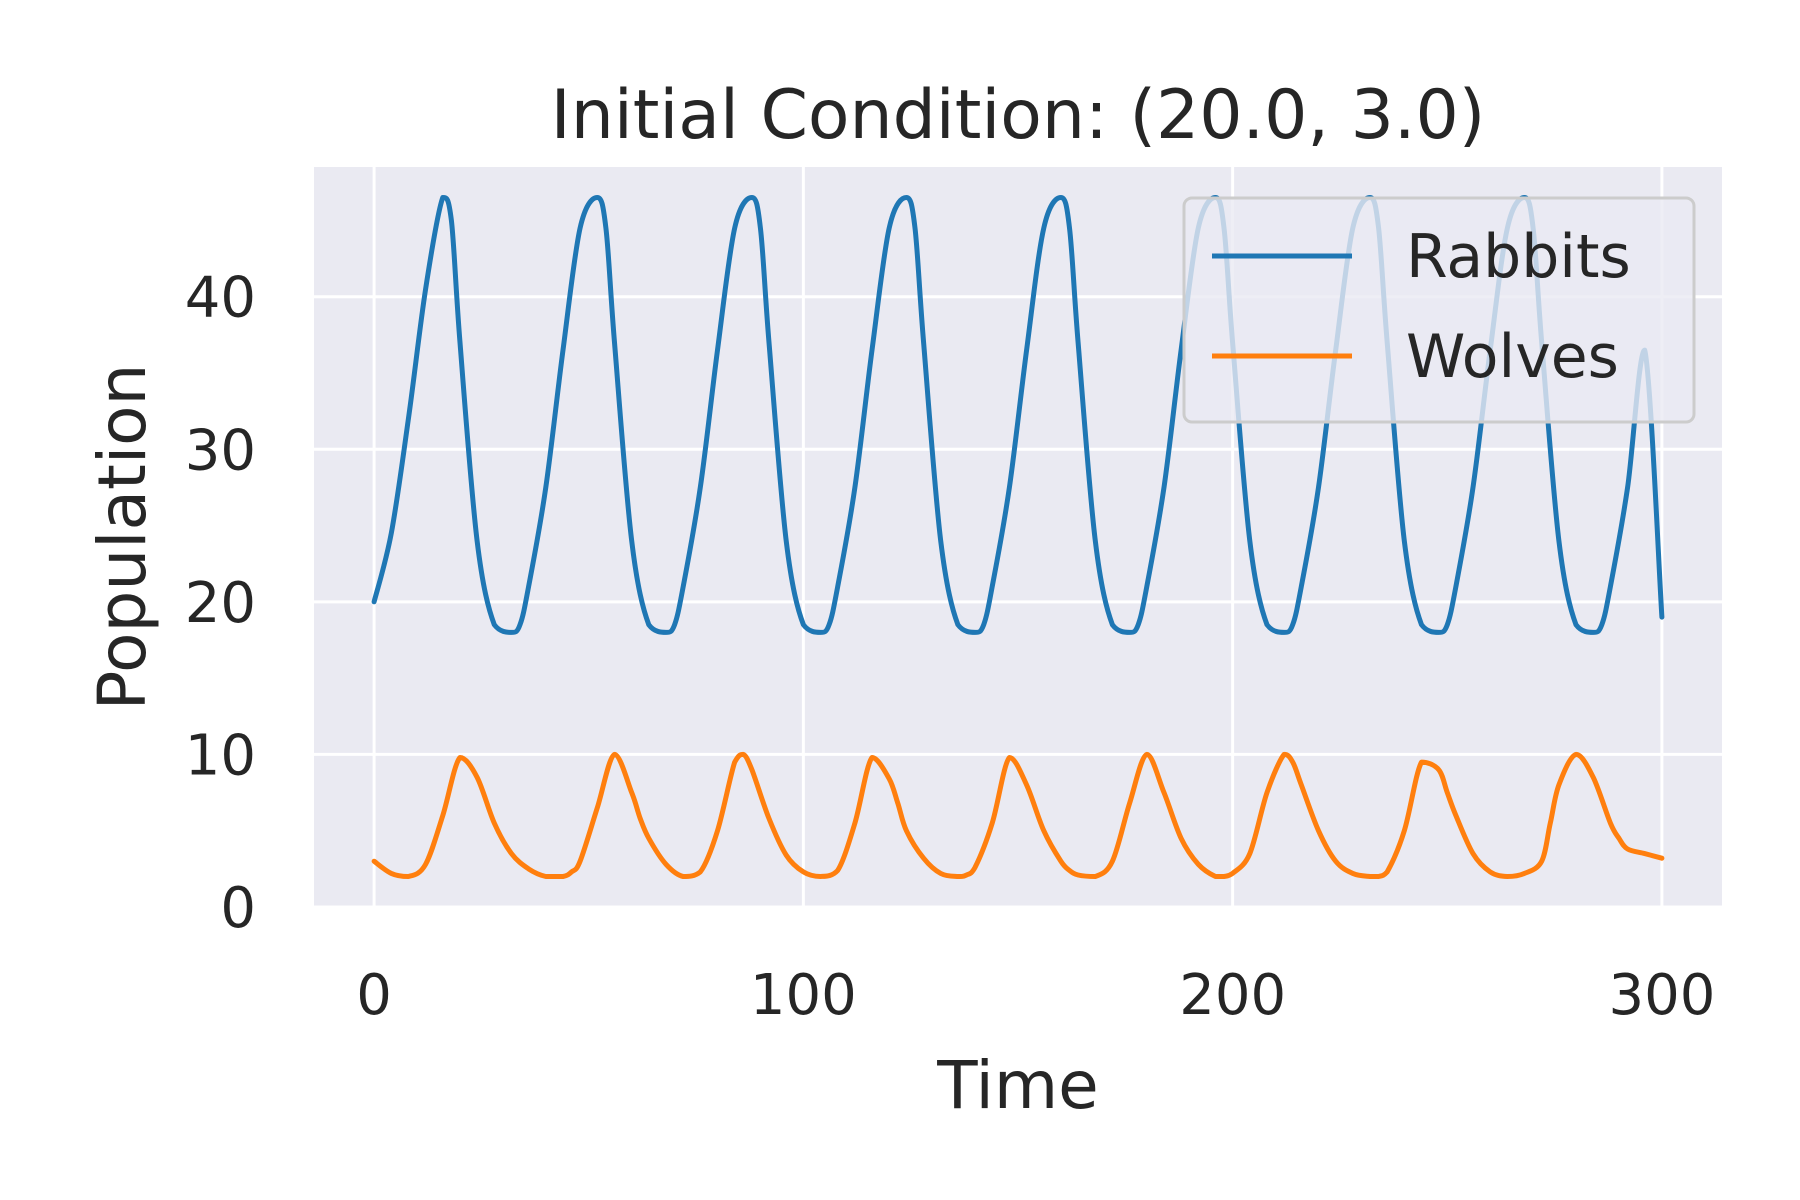 This screenshot has width=1800, height=1200. Describe the element at coordinates (122, 537) in the screenshot. I see `y-axis-title: Population` at that location.